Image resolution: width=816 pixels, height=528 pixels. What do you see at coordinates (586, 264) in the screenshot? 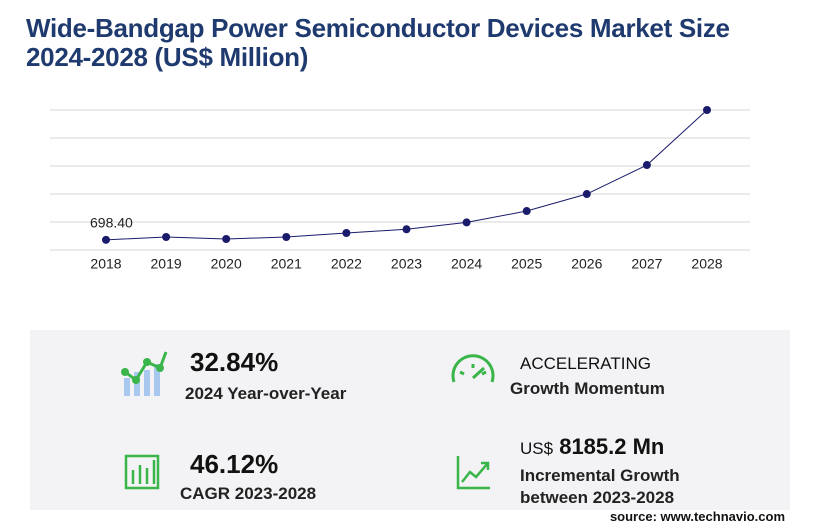
I see `x-tick-label: 2026` at bounding box center [586, 264].